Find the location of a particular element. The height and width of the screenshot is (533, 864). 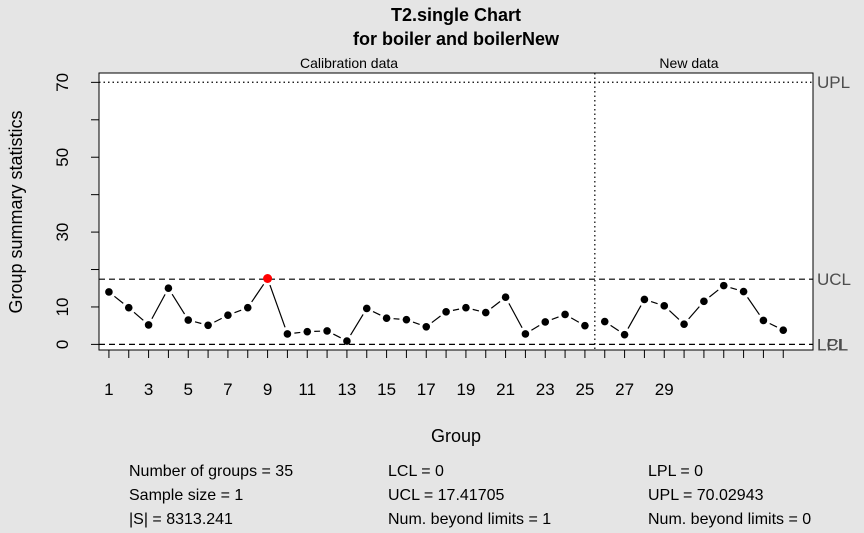

phase-label-new: New data is located at coordinates (688, 63).